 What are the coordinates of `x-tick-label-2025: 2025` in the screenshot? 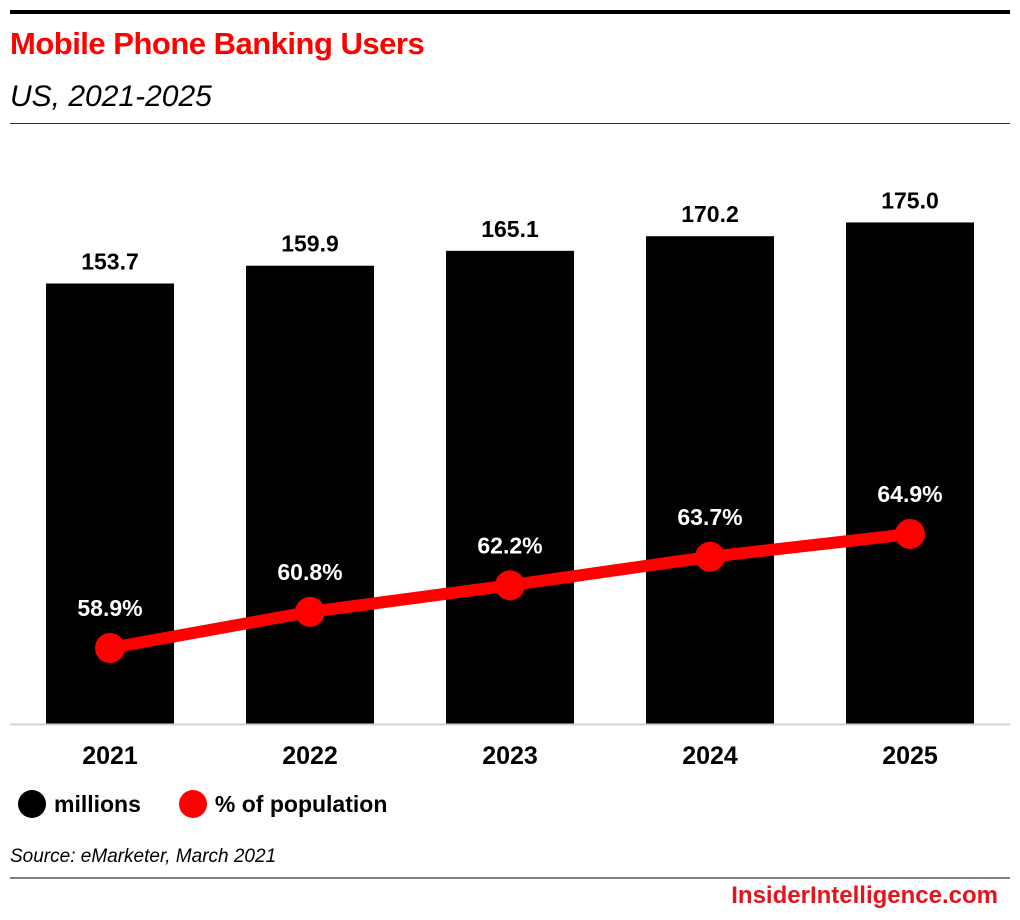 It's located at (910, 756).